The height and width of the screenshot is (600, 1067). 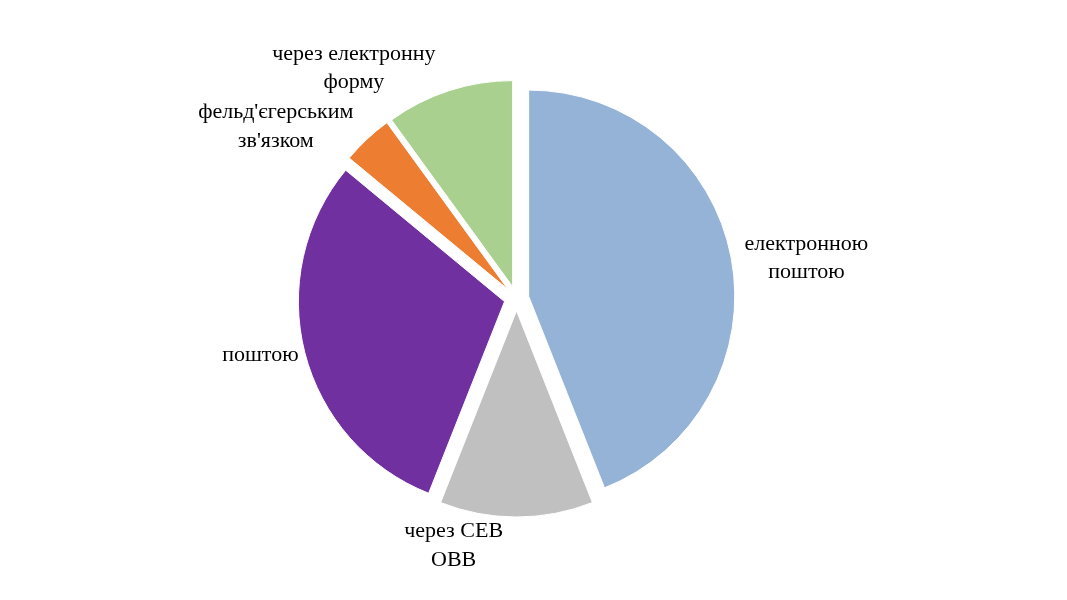 What do you see at coordinates (354, 66) in the screenshot?
I see `slice-label: через електронну форму` at bounding box center [354, 66].